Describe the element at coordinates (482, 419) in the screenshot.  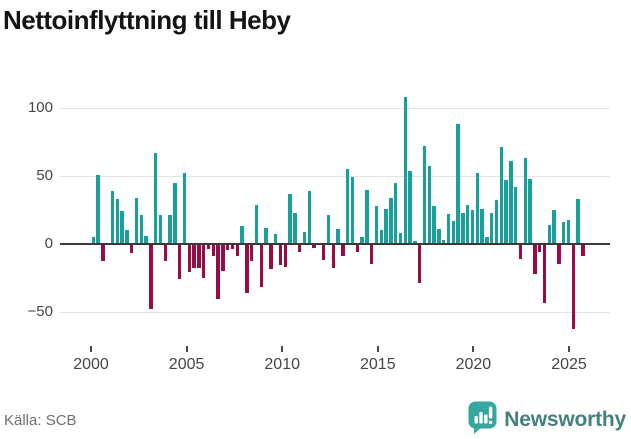
I see `newsworthy-speech-bubble-chart-icon` at that location.